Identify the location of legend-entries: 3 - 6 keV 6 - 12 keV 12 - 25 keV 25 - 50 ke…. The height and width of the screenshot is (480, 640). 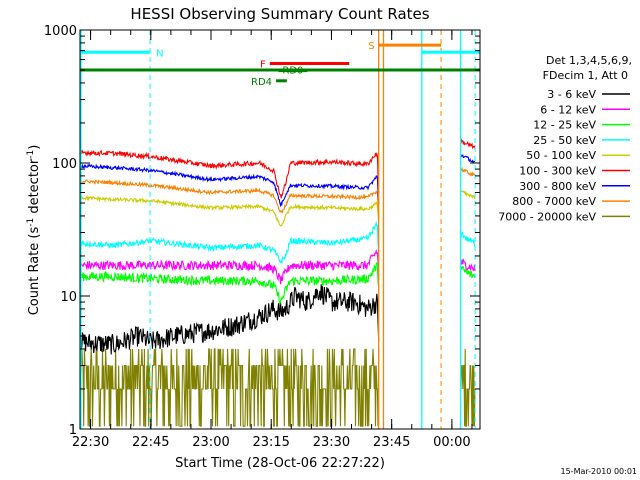
(564, 155).